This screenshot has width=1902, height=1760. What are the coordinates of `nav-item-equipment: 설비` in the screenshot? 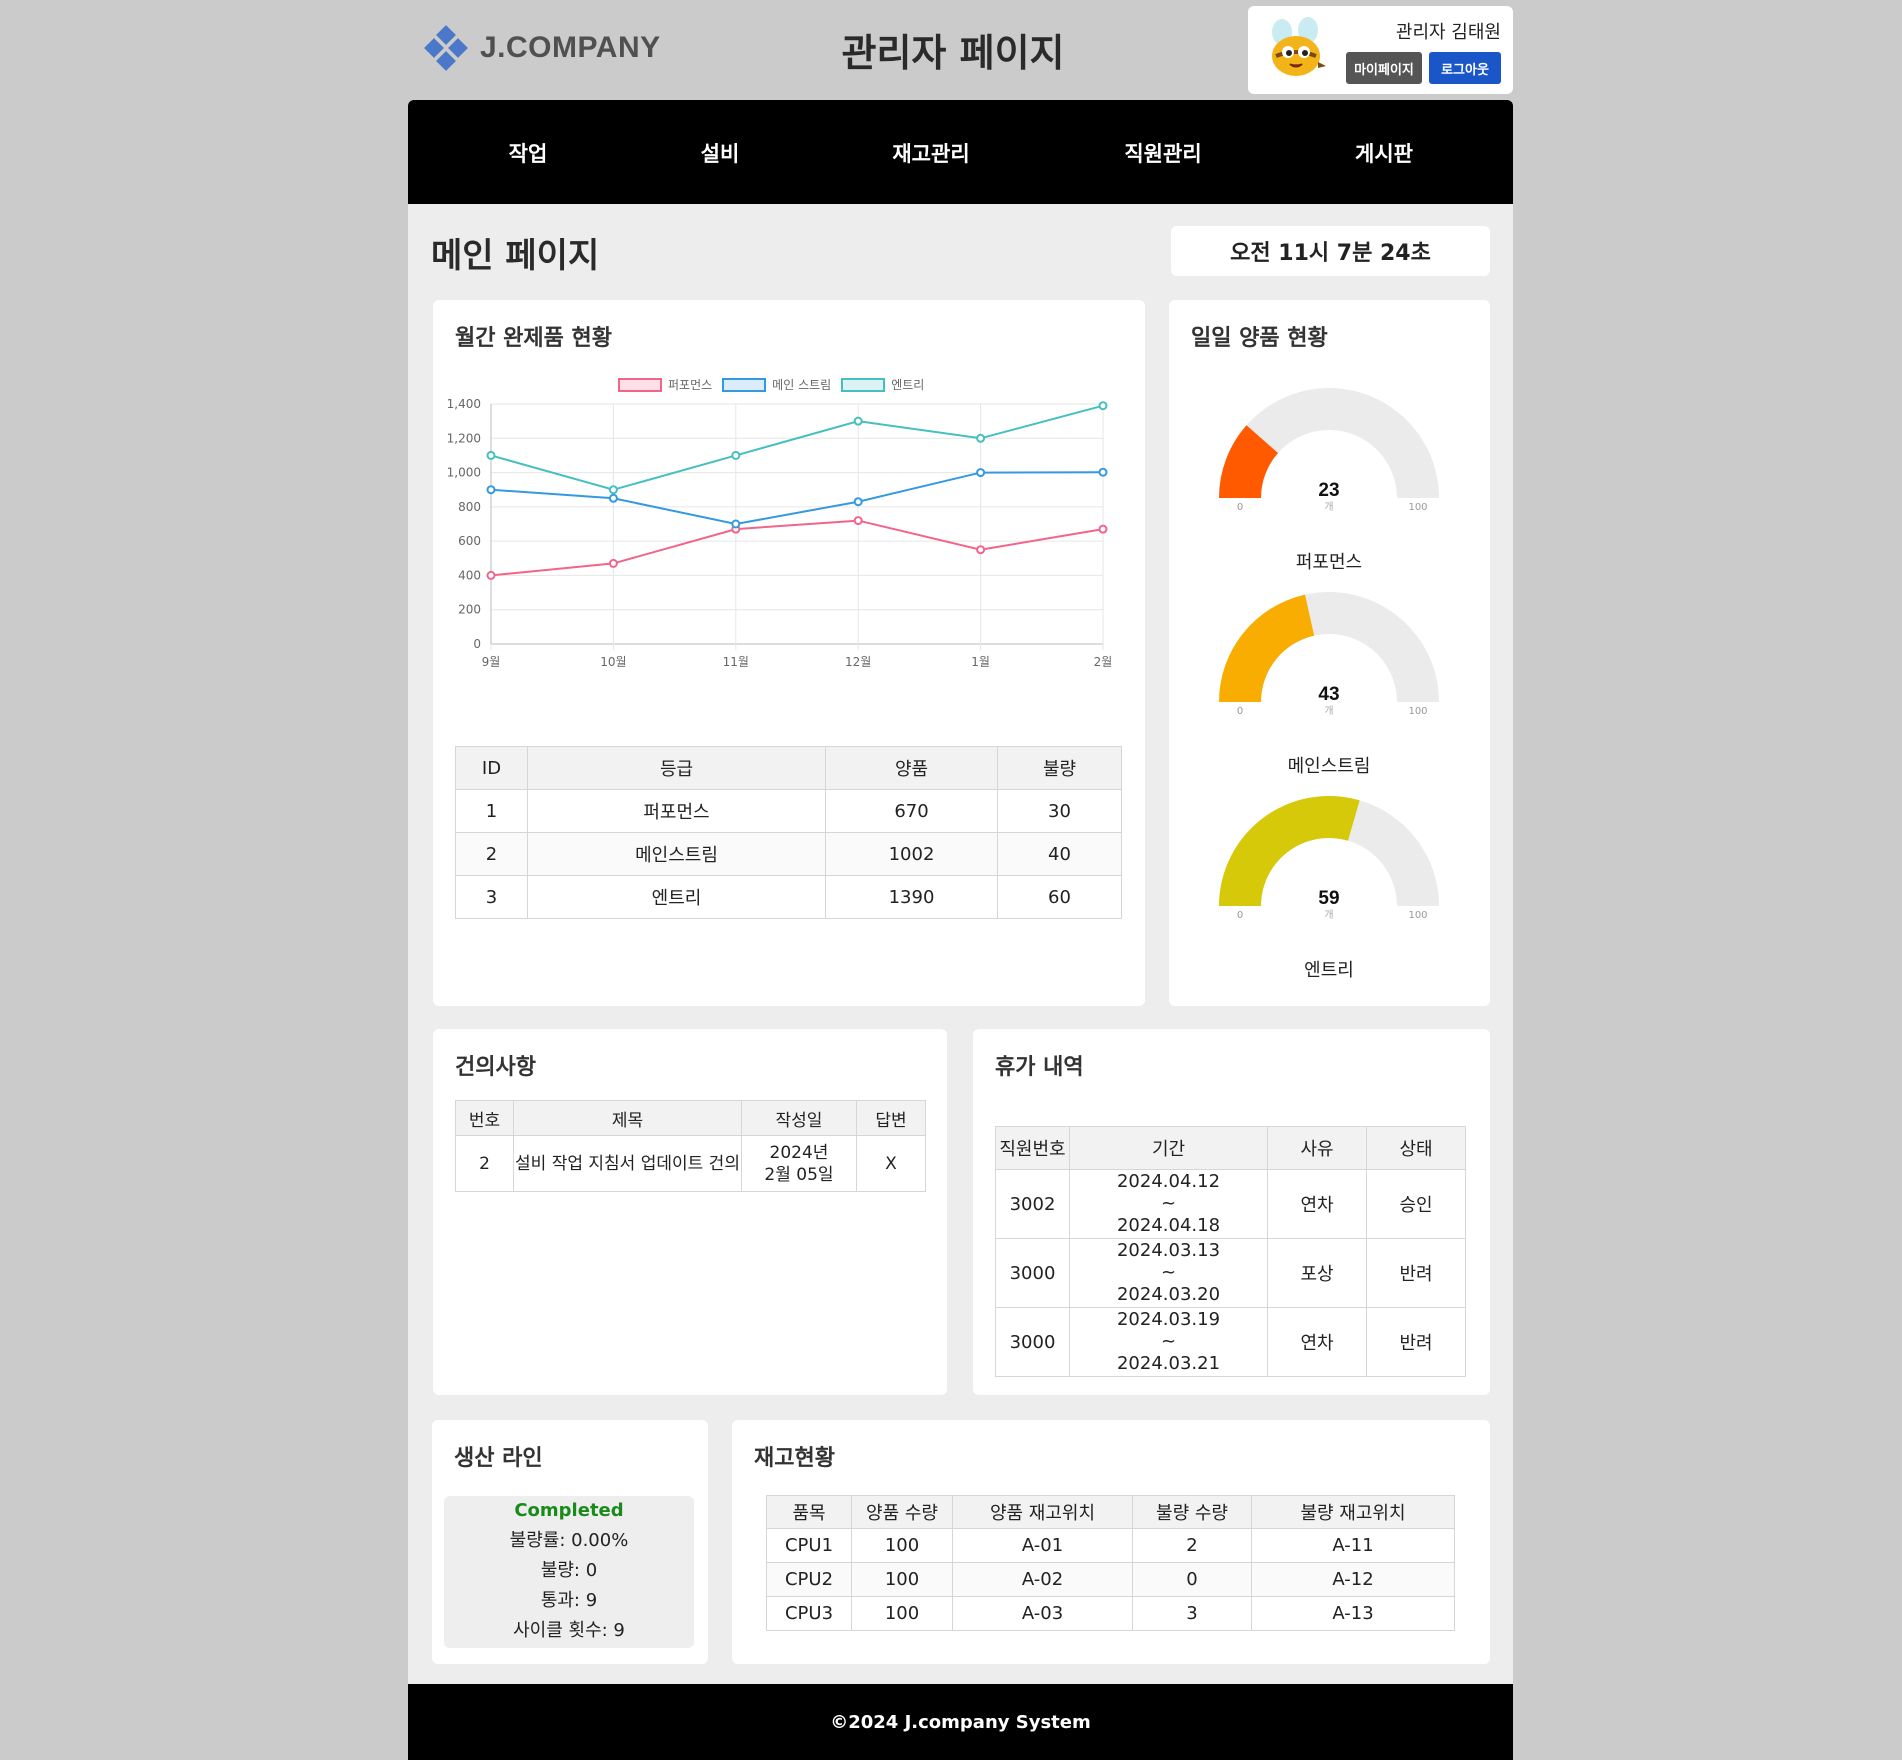 It's located at (720, 154).